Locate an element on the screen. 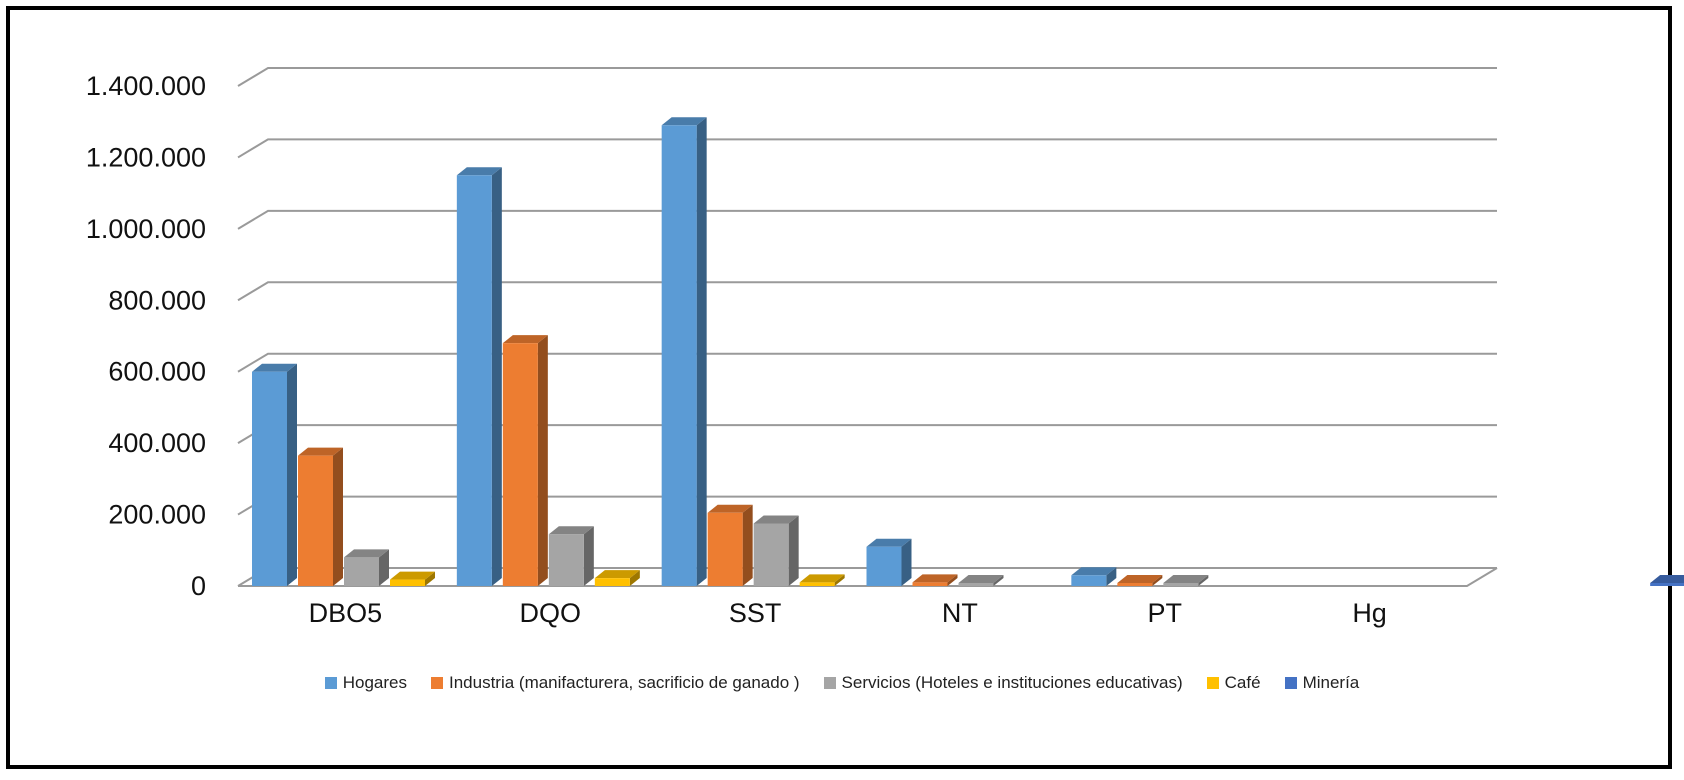 Image resolution: width=1684 pixels, height=780 pixels. legend-label: Hogares is located at coordinates (374, 682).